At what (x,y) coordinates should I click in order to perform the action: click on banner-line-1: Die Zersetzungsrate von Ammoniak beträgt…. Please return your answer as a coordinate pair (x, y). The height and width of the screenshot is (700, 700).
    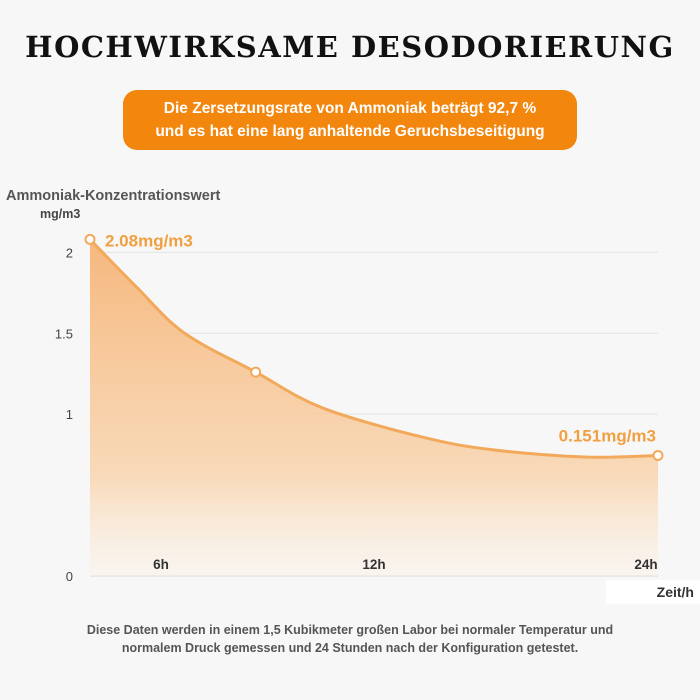
    Looking at the image, I should click on (350, 108).